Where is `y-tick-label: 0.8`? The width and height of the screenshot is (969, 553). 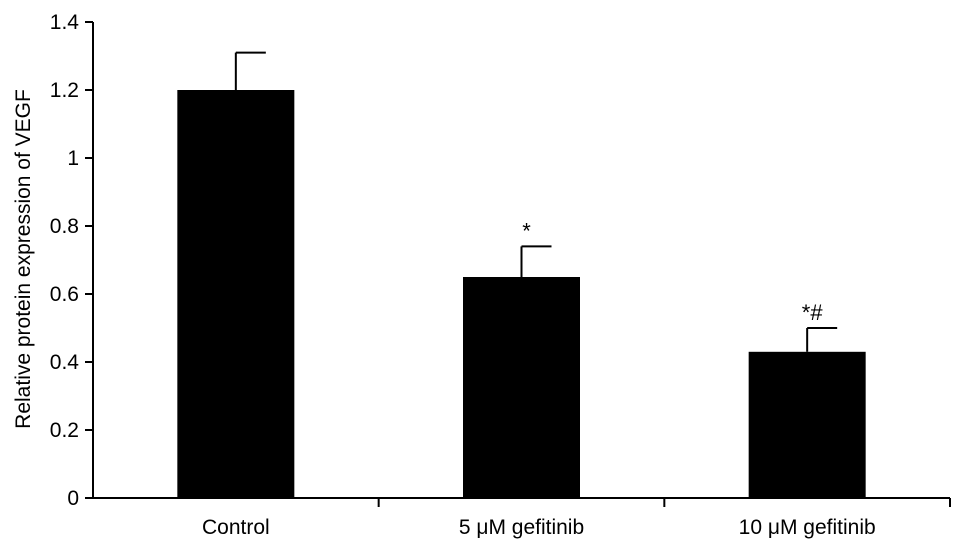
y-tick-label: 0.8 is located at coordinates (64, 226).